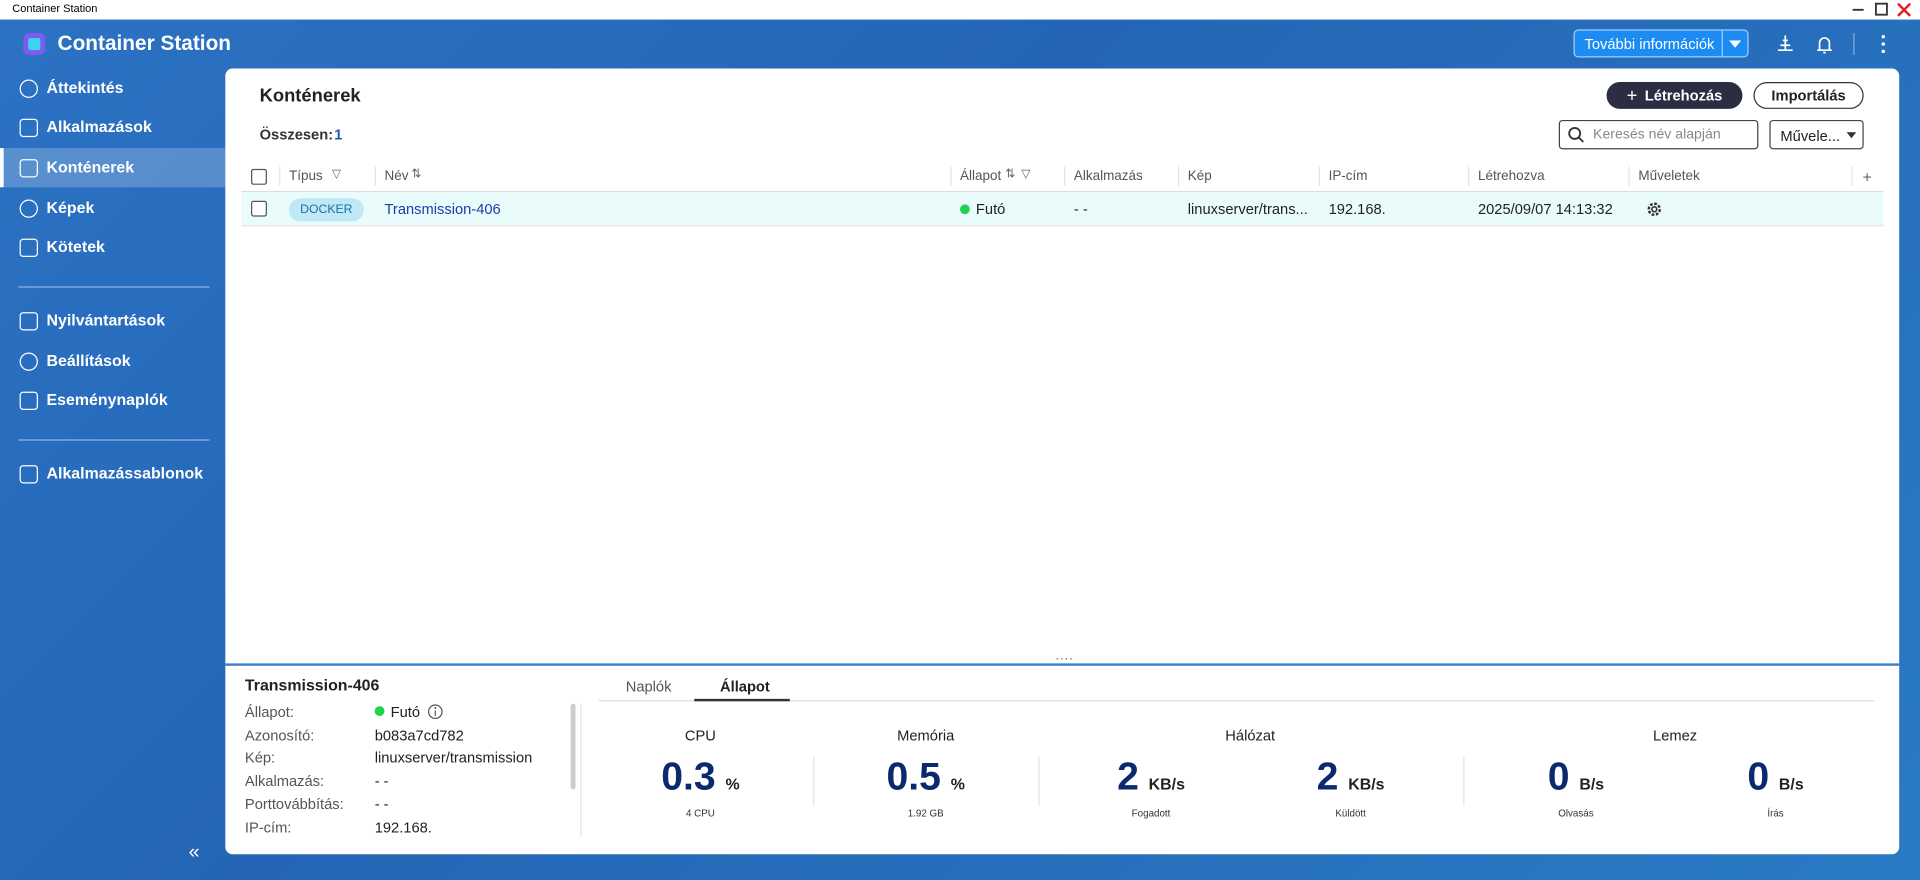  What do you see at coordinates (453, 758) in the screenshot?
I see `field-value: linuxserver/transmission` at bounding box center [453, 758].